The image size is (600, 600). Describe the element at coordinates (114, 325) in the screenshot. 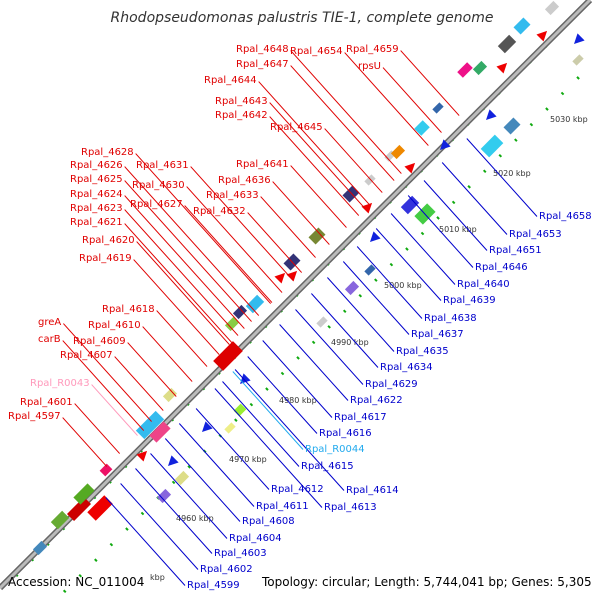

I see `gene-label: Rpal_4610` at that location.